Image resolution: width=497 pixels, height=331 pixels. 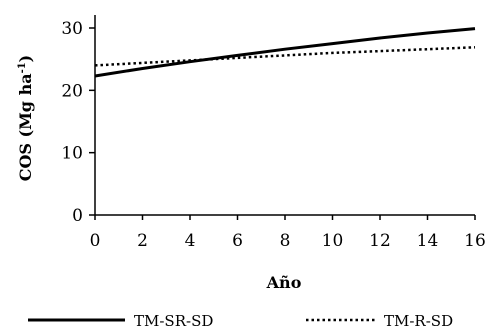 I want to click on x-tick-label: 14, so click(x=428, y=241).